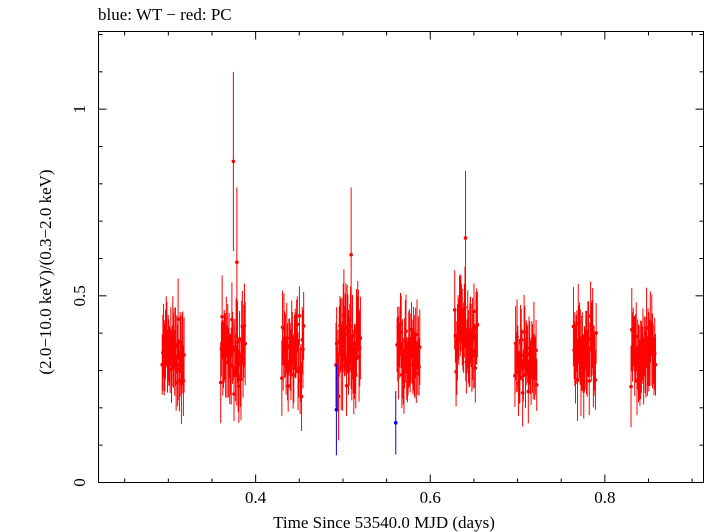  I want to click on y-tick-label: 1, so click(79, 109).